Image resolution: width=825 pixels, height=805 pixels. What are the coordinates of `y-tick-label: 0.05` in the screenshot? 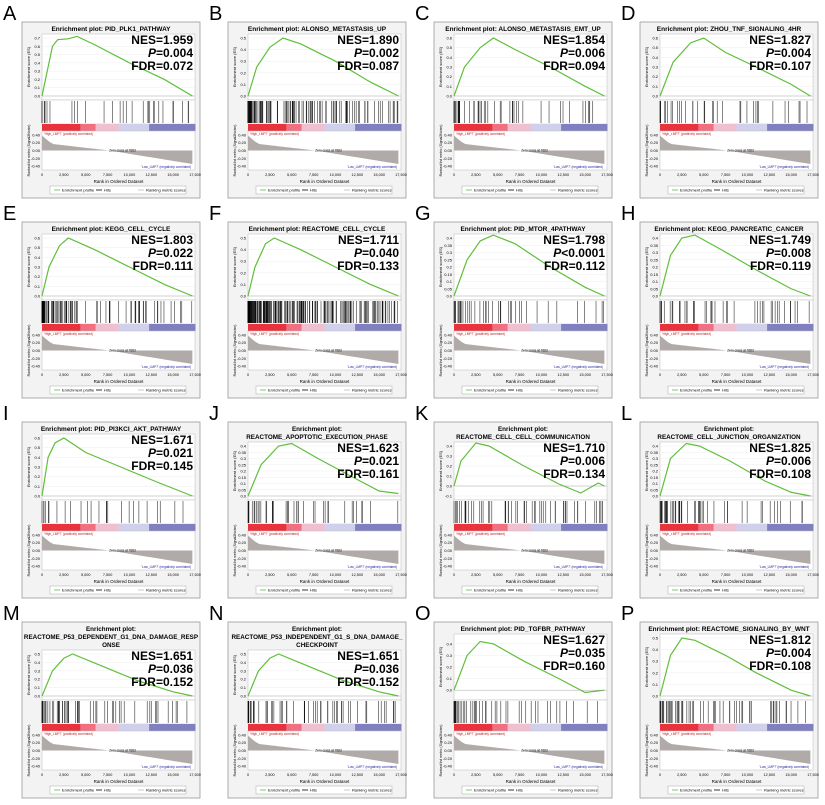 It's located at (448, 288).